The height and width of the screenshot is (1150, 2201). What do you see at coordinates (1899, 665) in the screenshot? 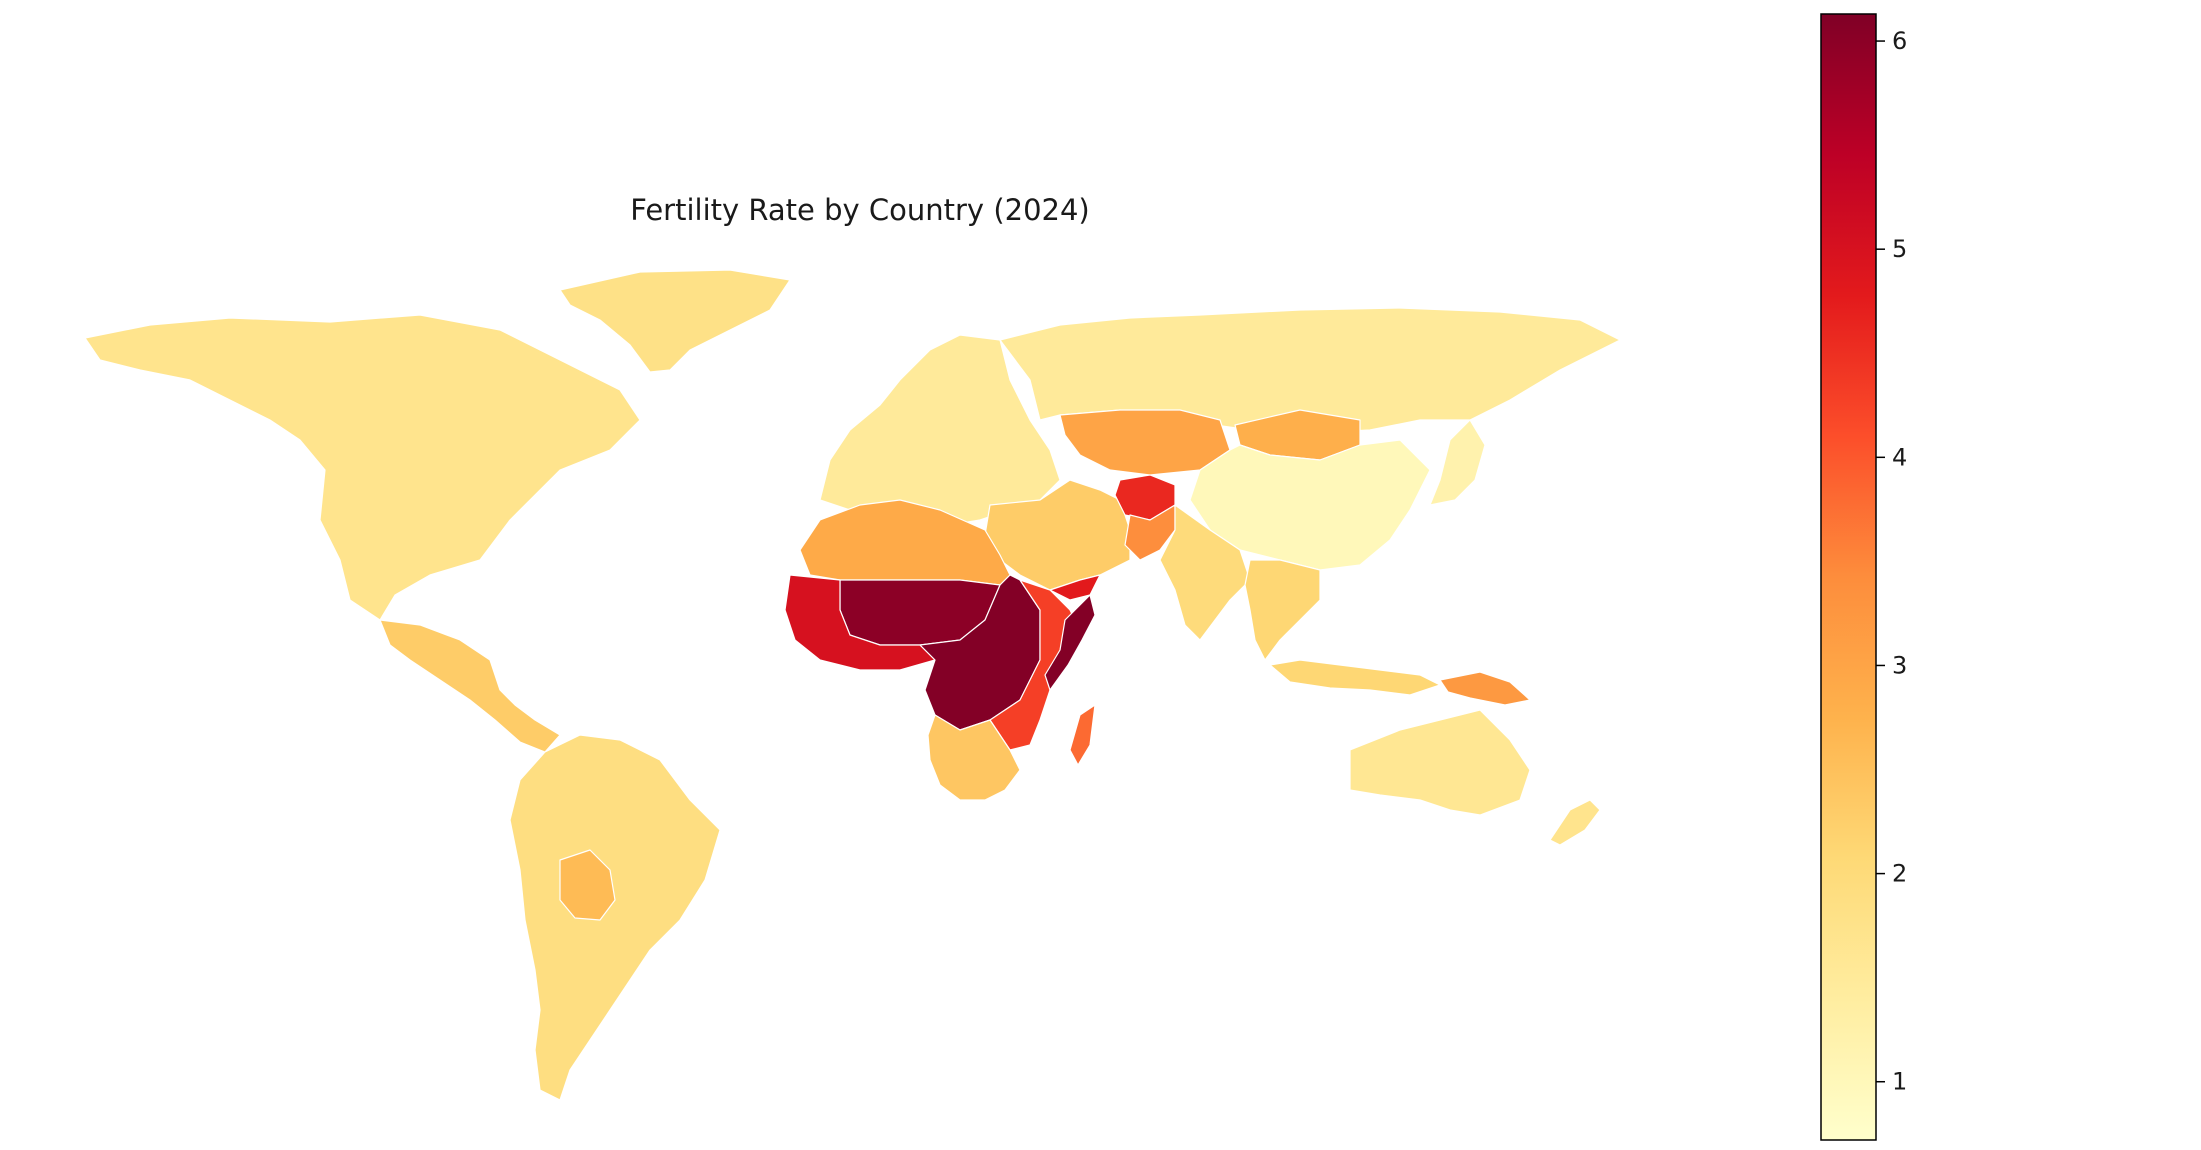
I see `colorbar-tick-label: 3` at bounding box center [1899, 665].